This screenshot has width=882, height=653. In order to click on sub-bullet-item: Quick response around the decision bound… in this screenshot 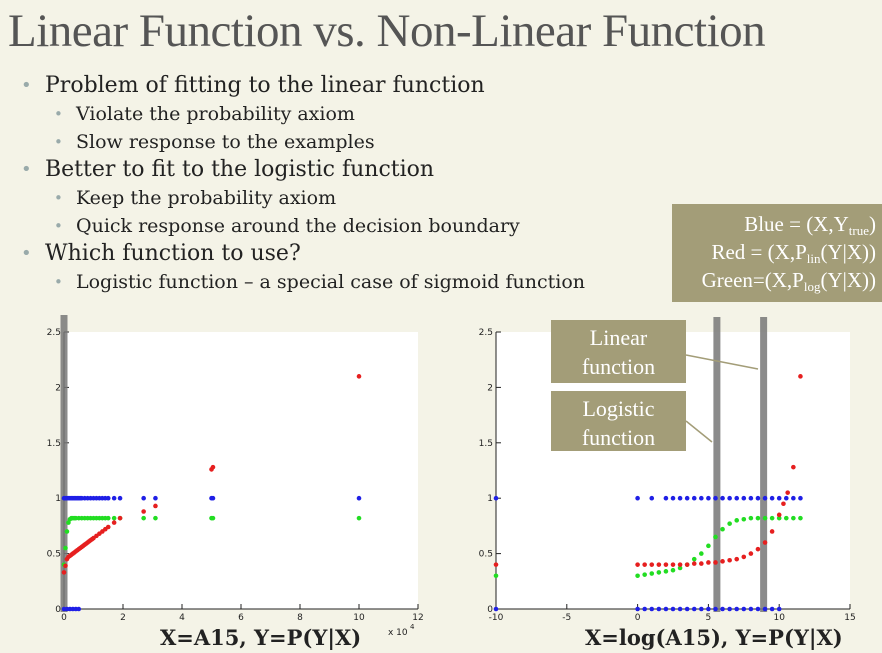, I will do `click(301, 226)`.